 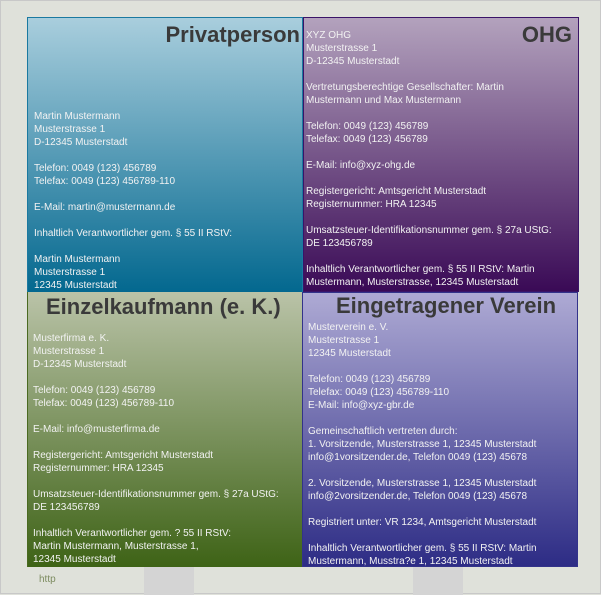 What do you see at coordinates (446, 305) in the screenshot?
I see `card-title: Eingetragener Verein` at bounding box center [446, 305].